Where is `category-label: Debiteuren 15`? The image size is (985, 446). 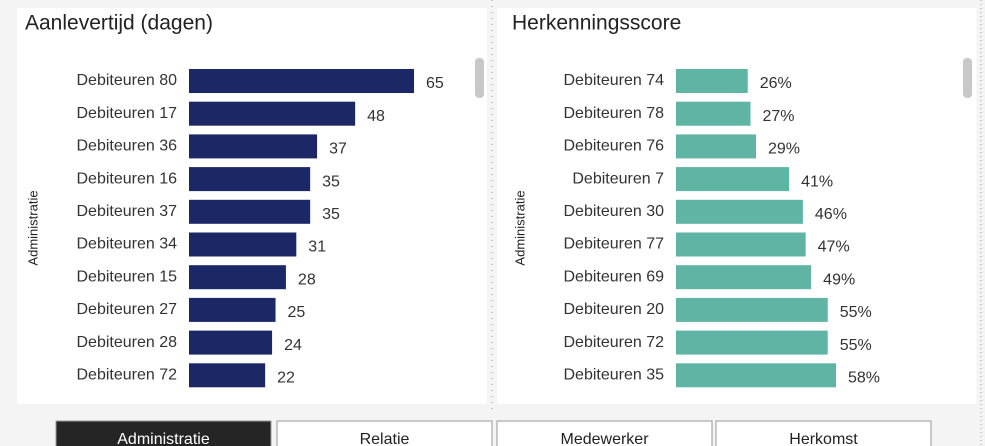 category-label: Debiteuren 15 is located at coordinates (126, 276).